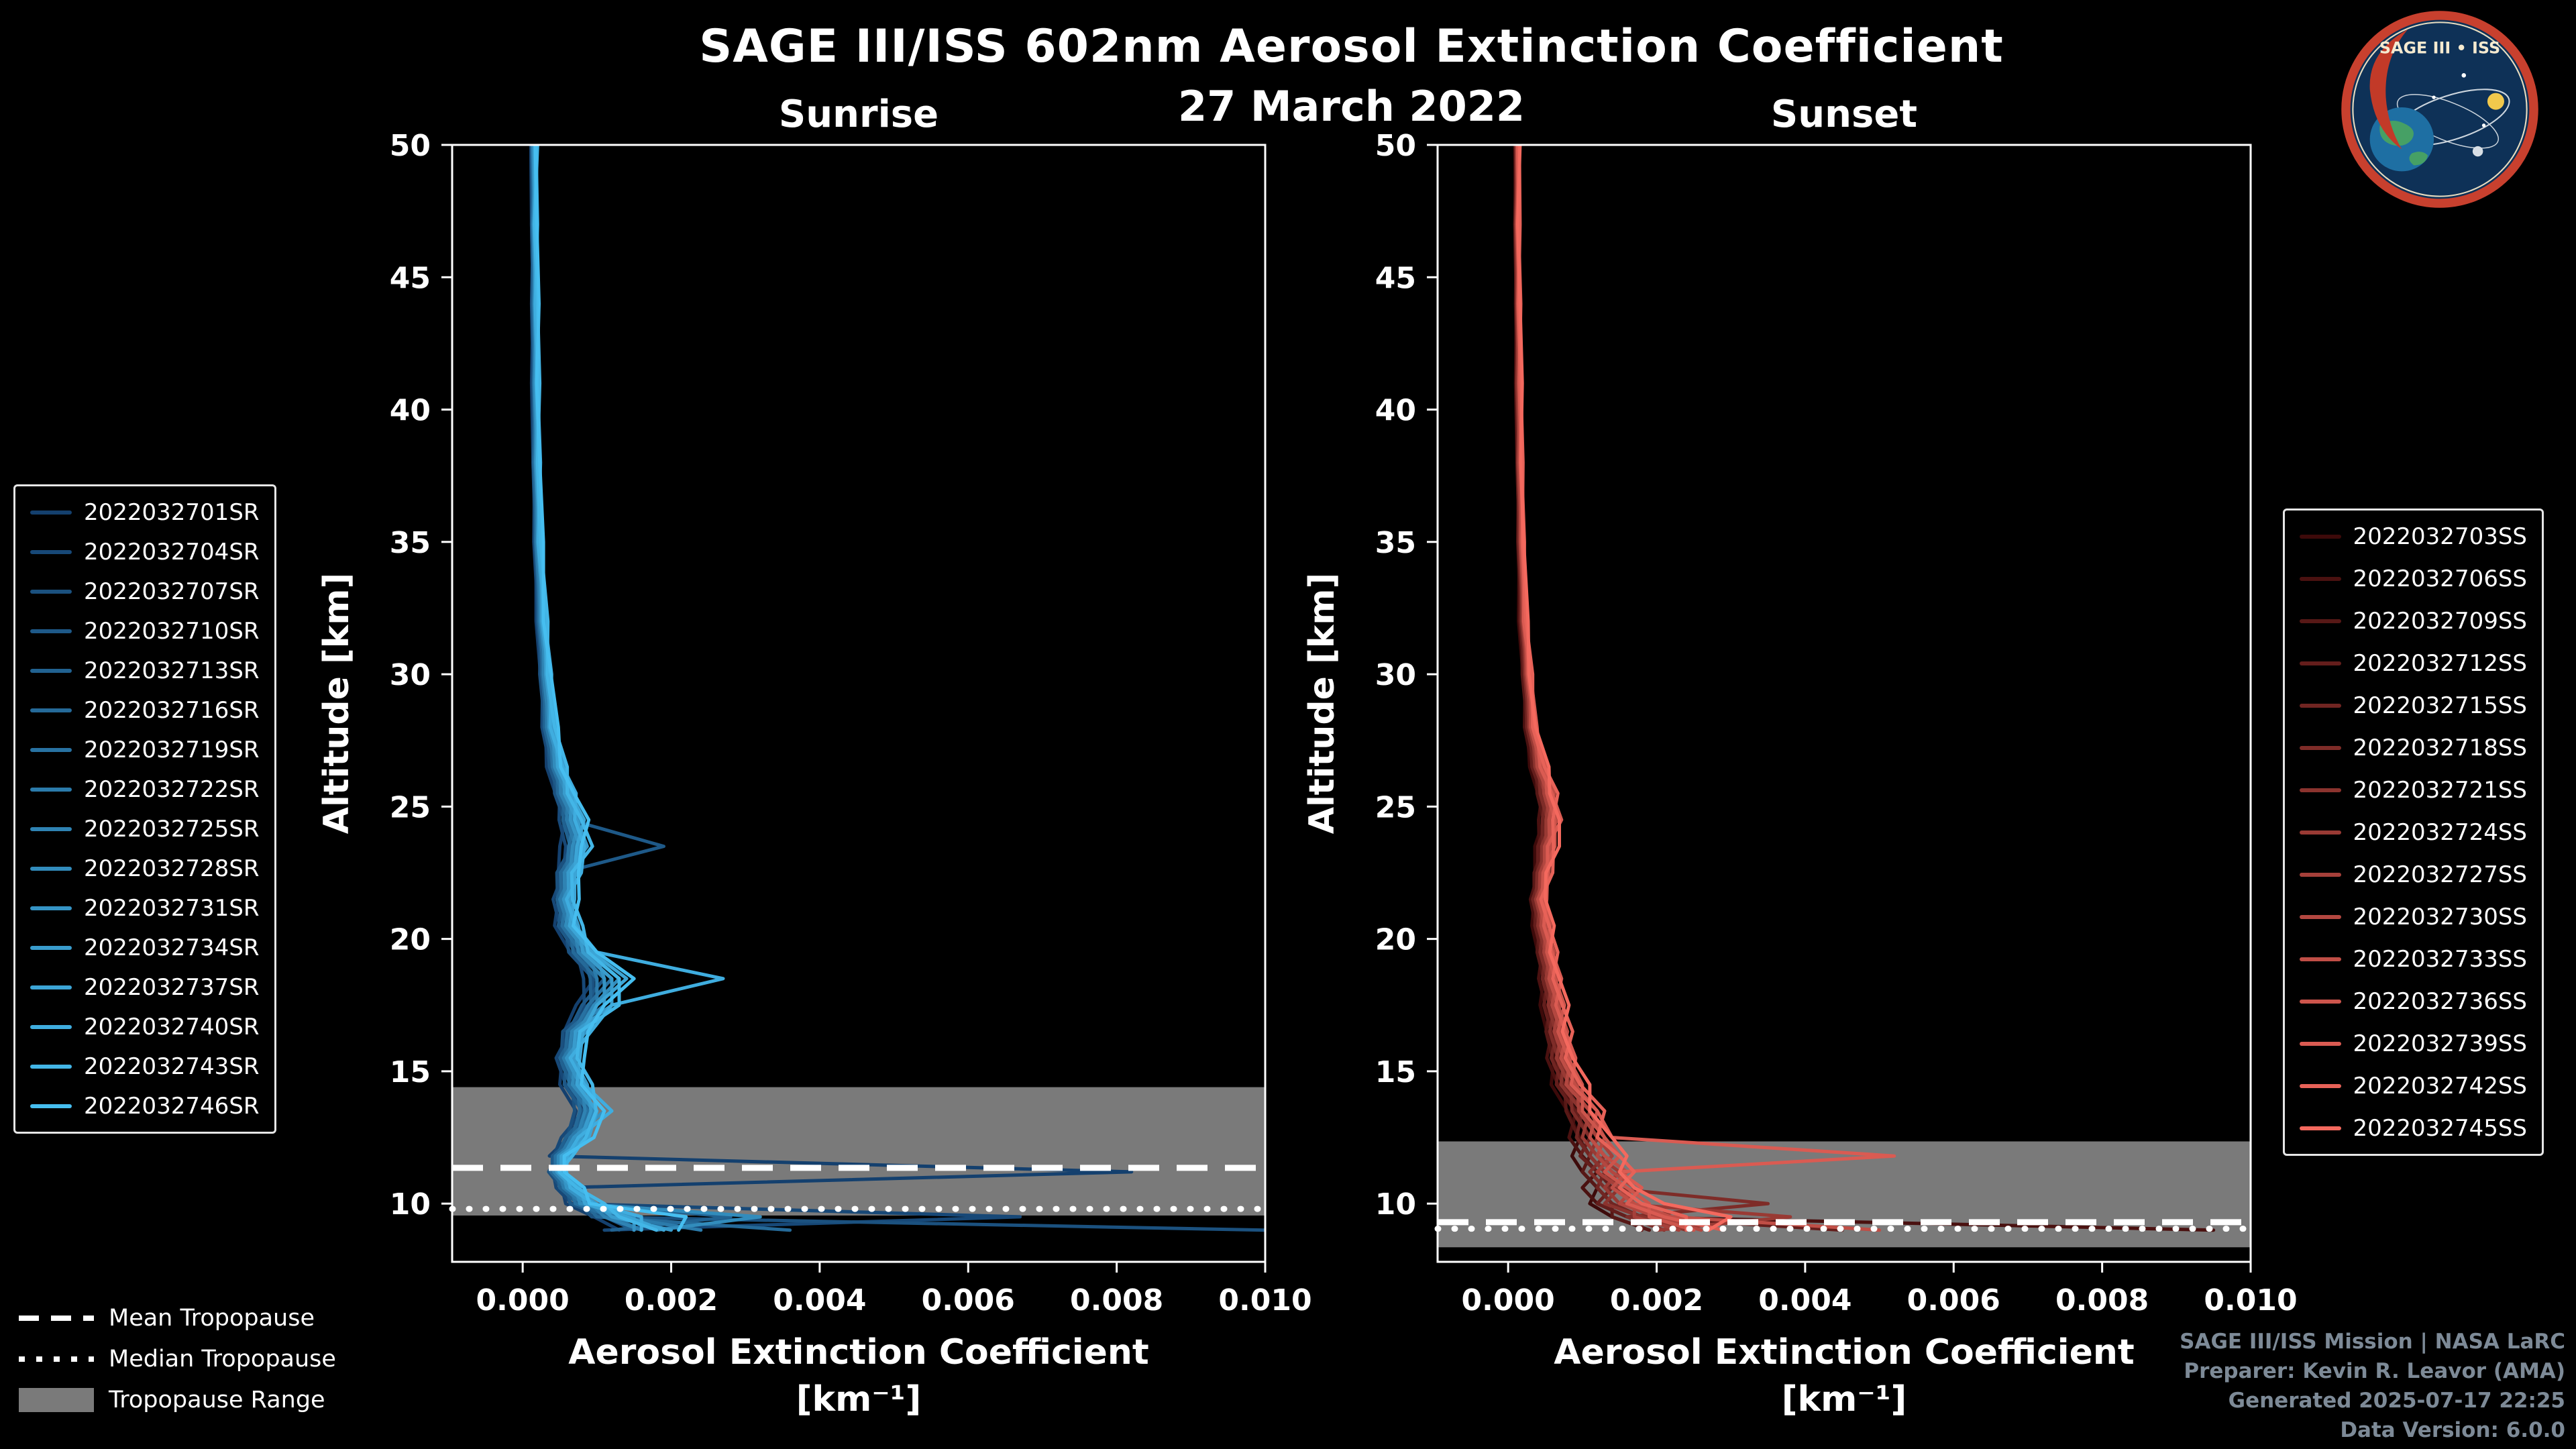 Image resolution: width=2576 pixels, height=1449 pixels. I want to click on legend-event-label: 2022032743SR, so click(172, 1066).